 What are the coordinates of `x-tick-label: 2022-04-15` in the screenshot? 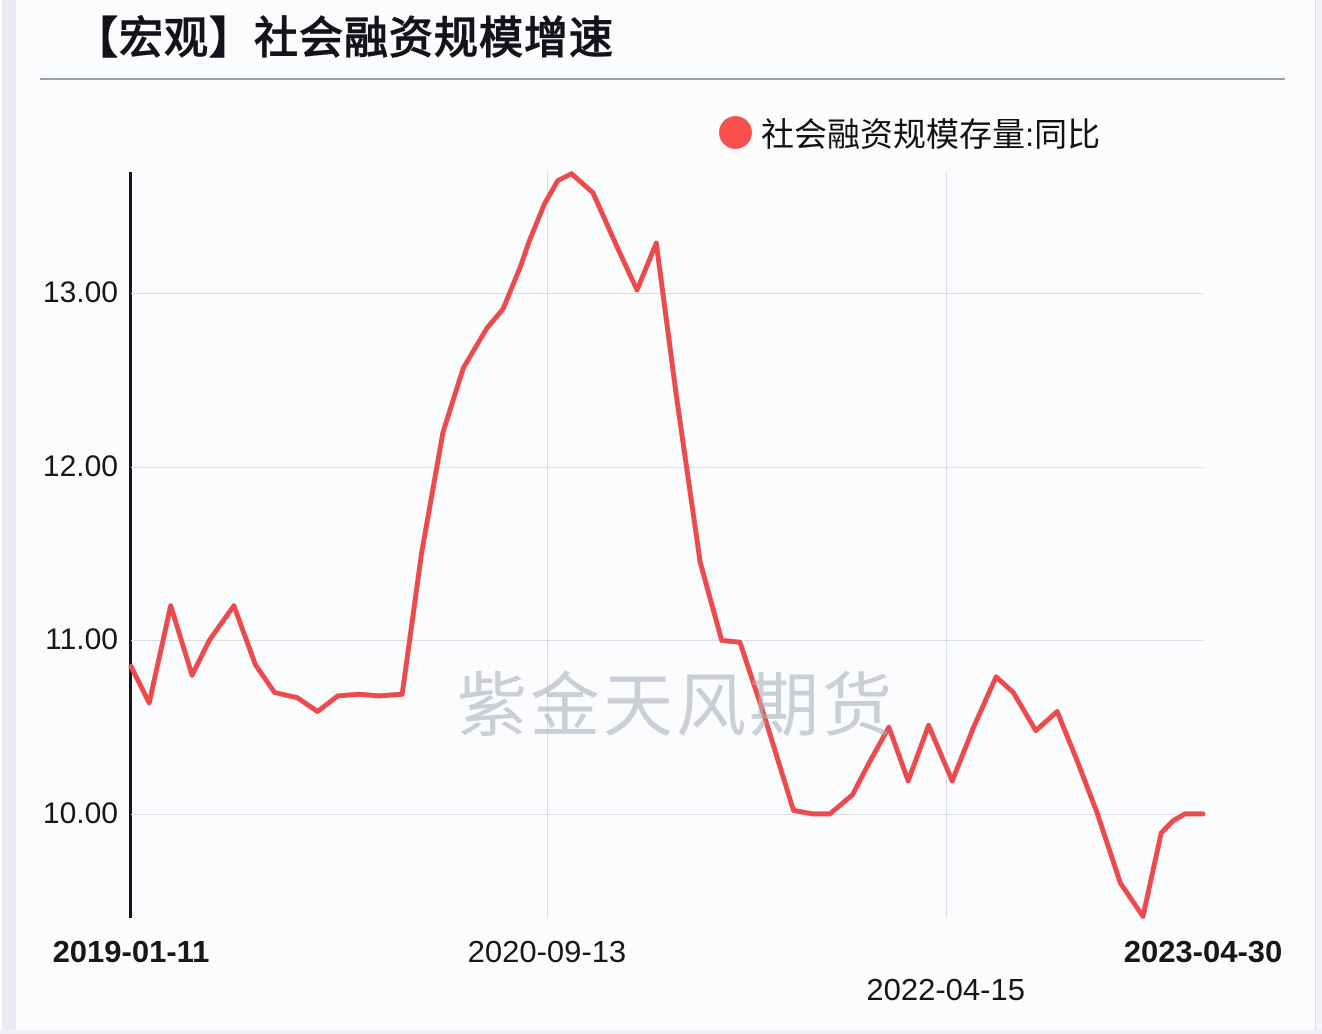 It's located at (945, 989).